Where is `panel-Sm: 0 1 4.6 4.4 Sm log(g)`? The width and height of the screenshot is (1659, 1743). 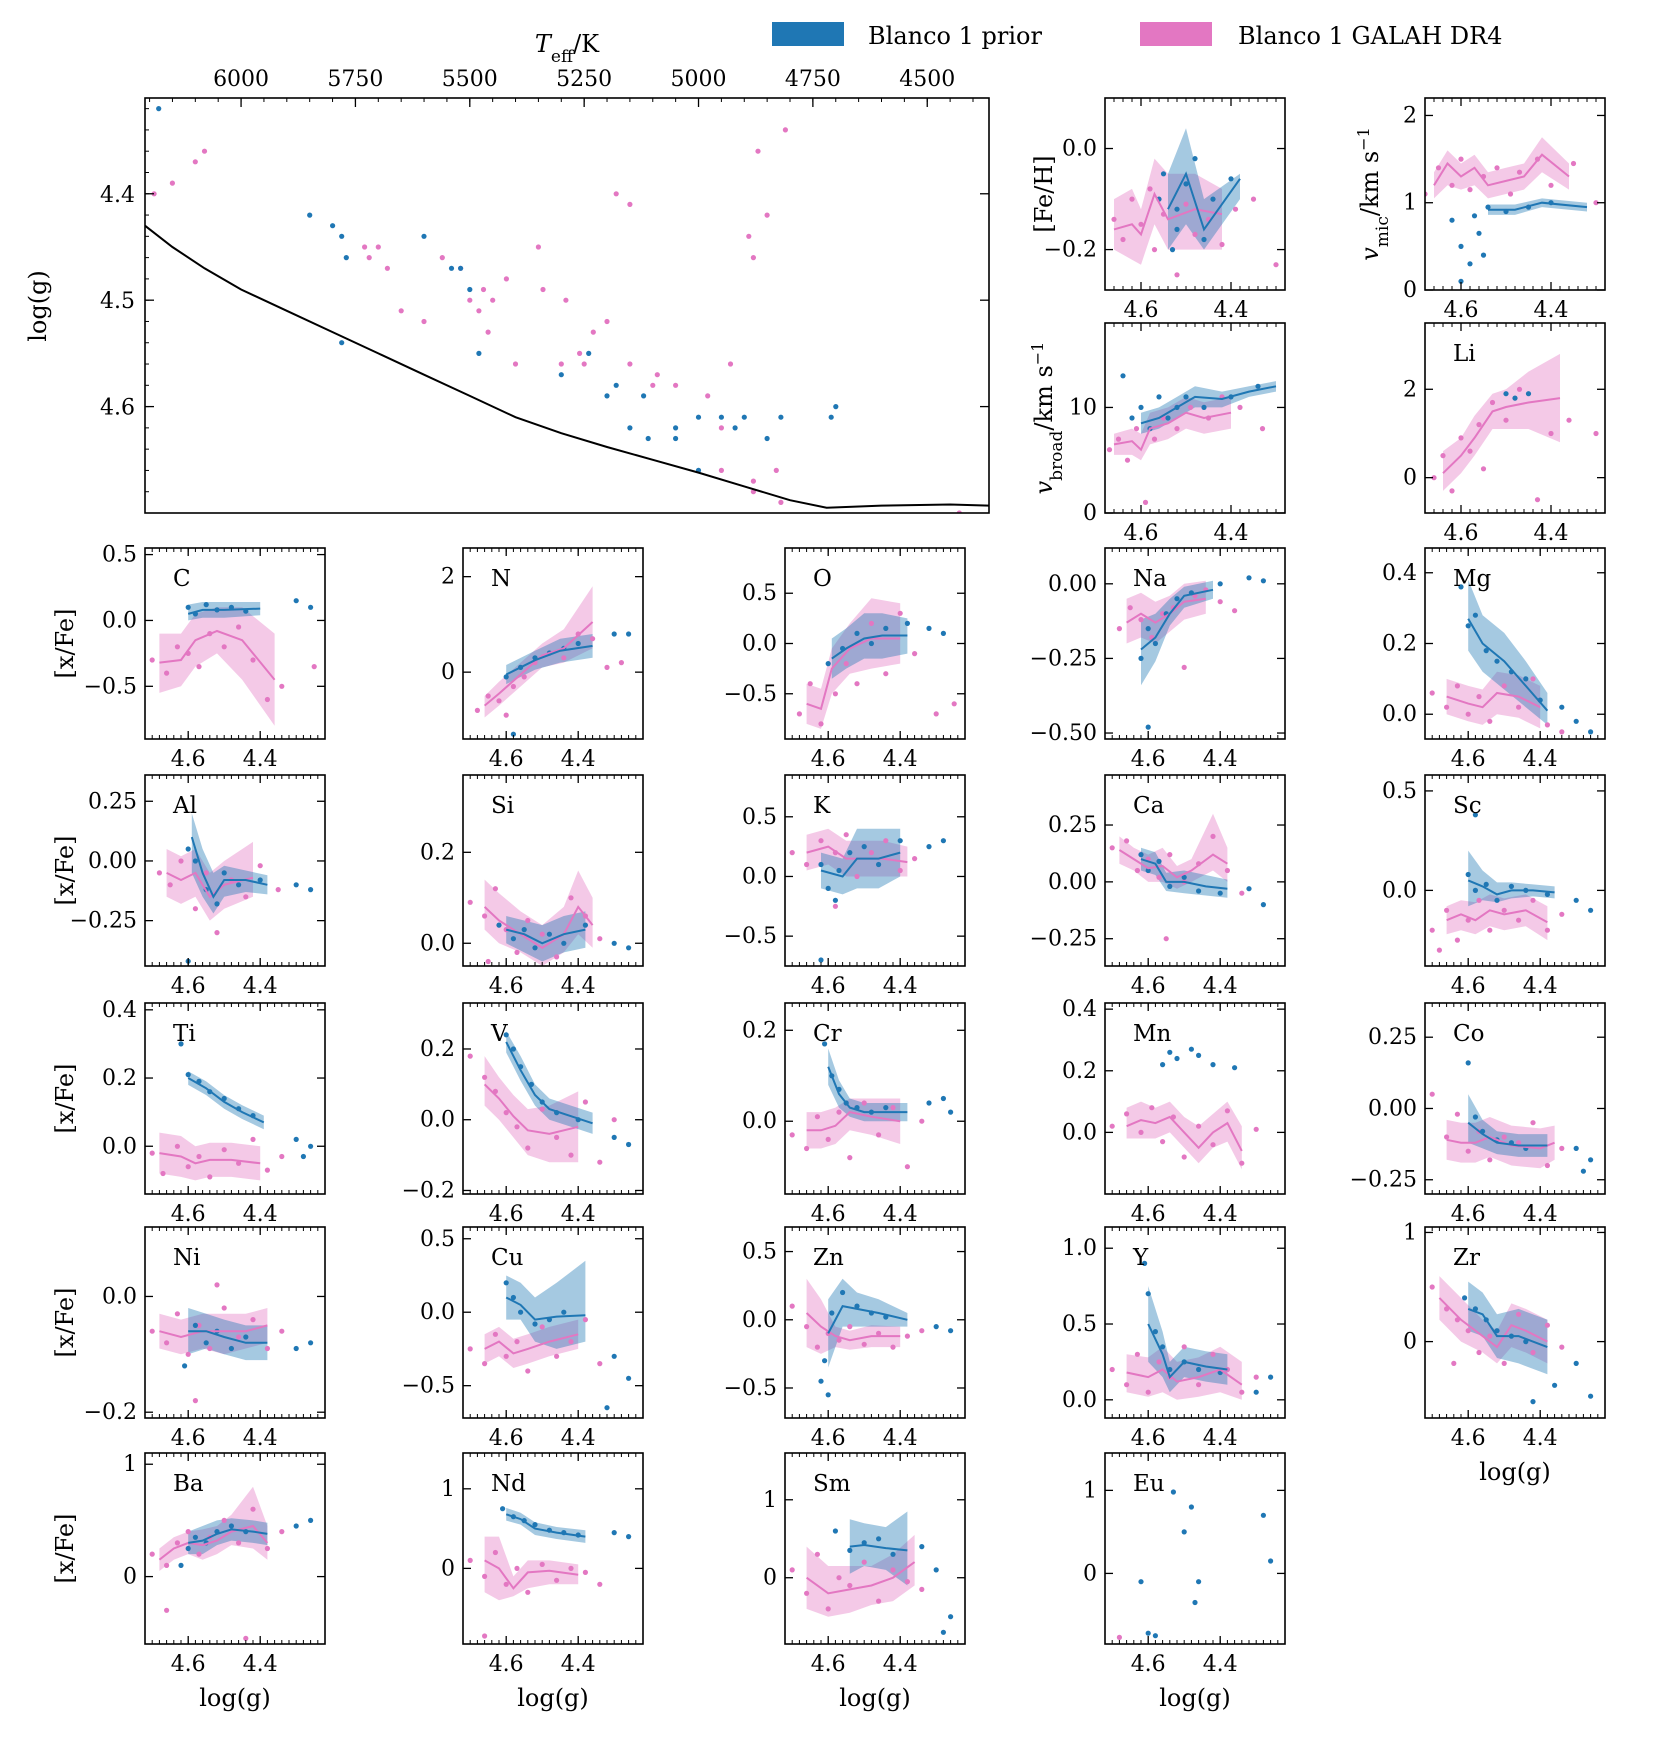 panel-Sm: 0 1 4.6 4.4 Sm log(g) is located at coordinates (864, 1582).